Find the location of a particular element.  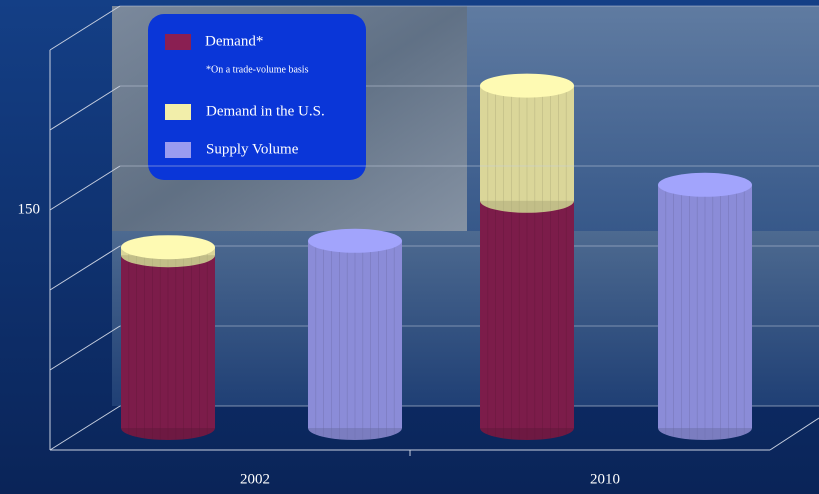

legend-note: *On a trade-volume basis is located at coordinates (257, 69).